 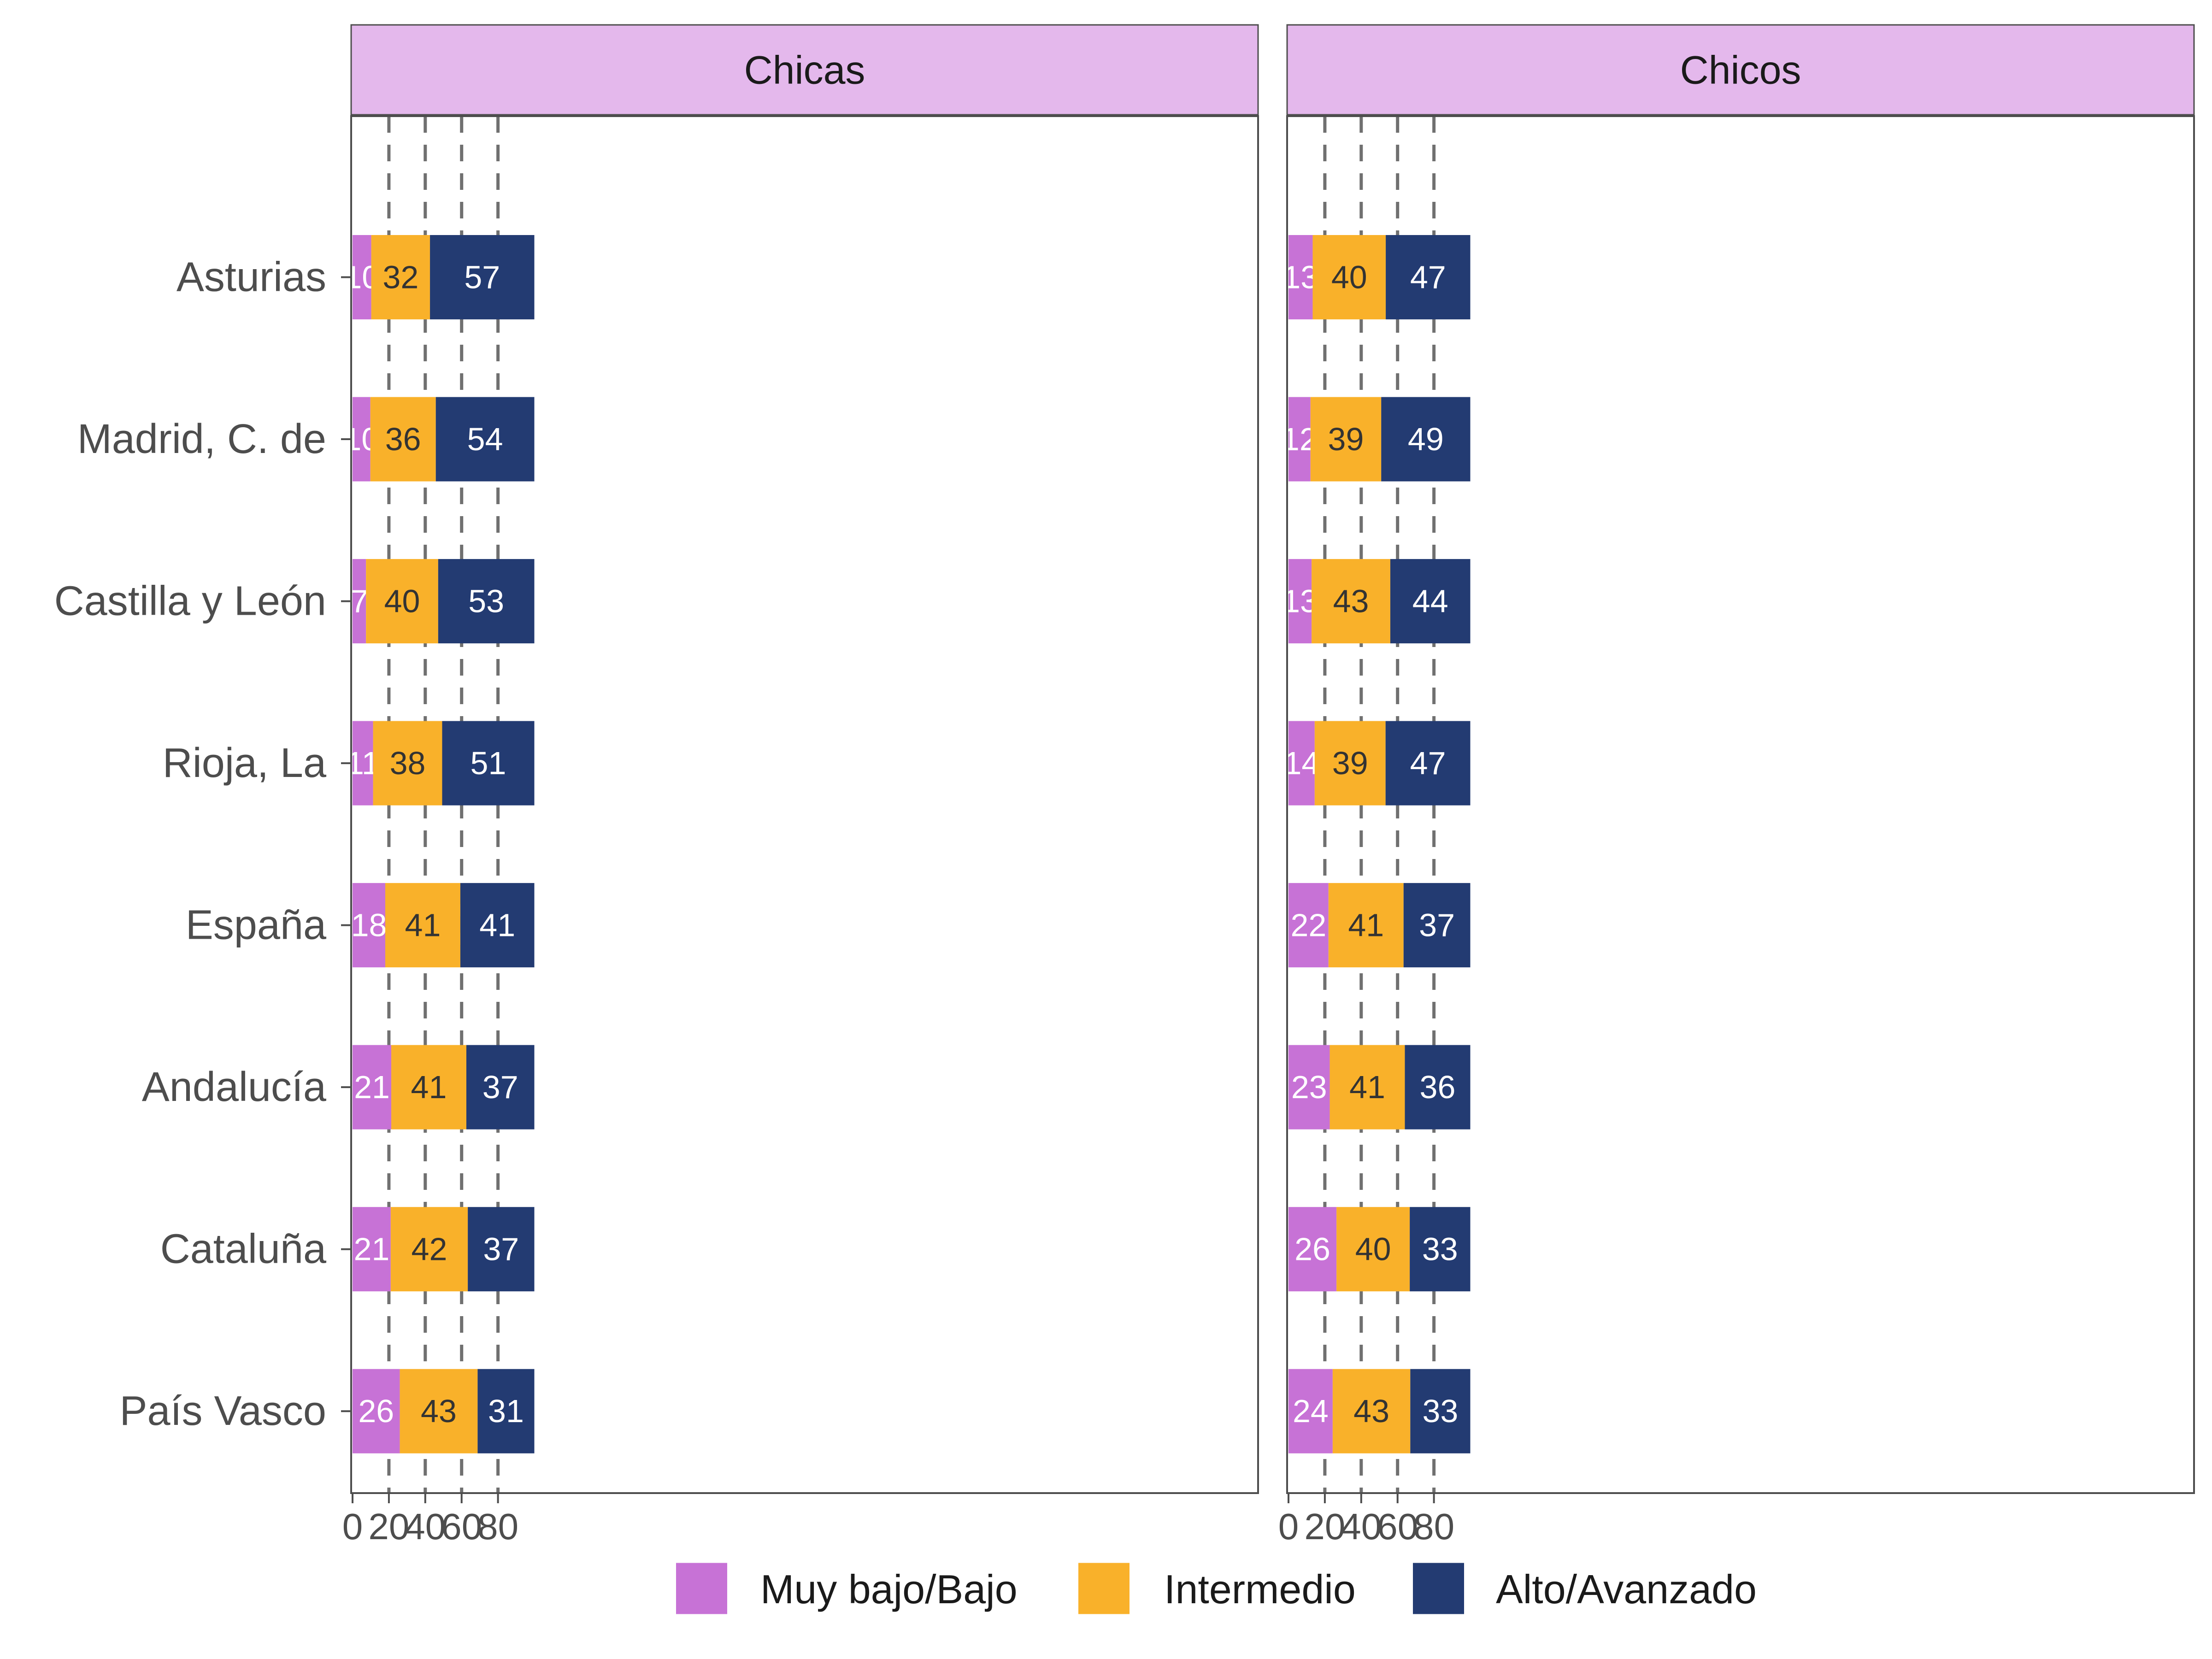 I want to click on bar-chicos-asturias-muy-bajo-bajo, so click(x=1300, y=277).